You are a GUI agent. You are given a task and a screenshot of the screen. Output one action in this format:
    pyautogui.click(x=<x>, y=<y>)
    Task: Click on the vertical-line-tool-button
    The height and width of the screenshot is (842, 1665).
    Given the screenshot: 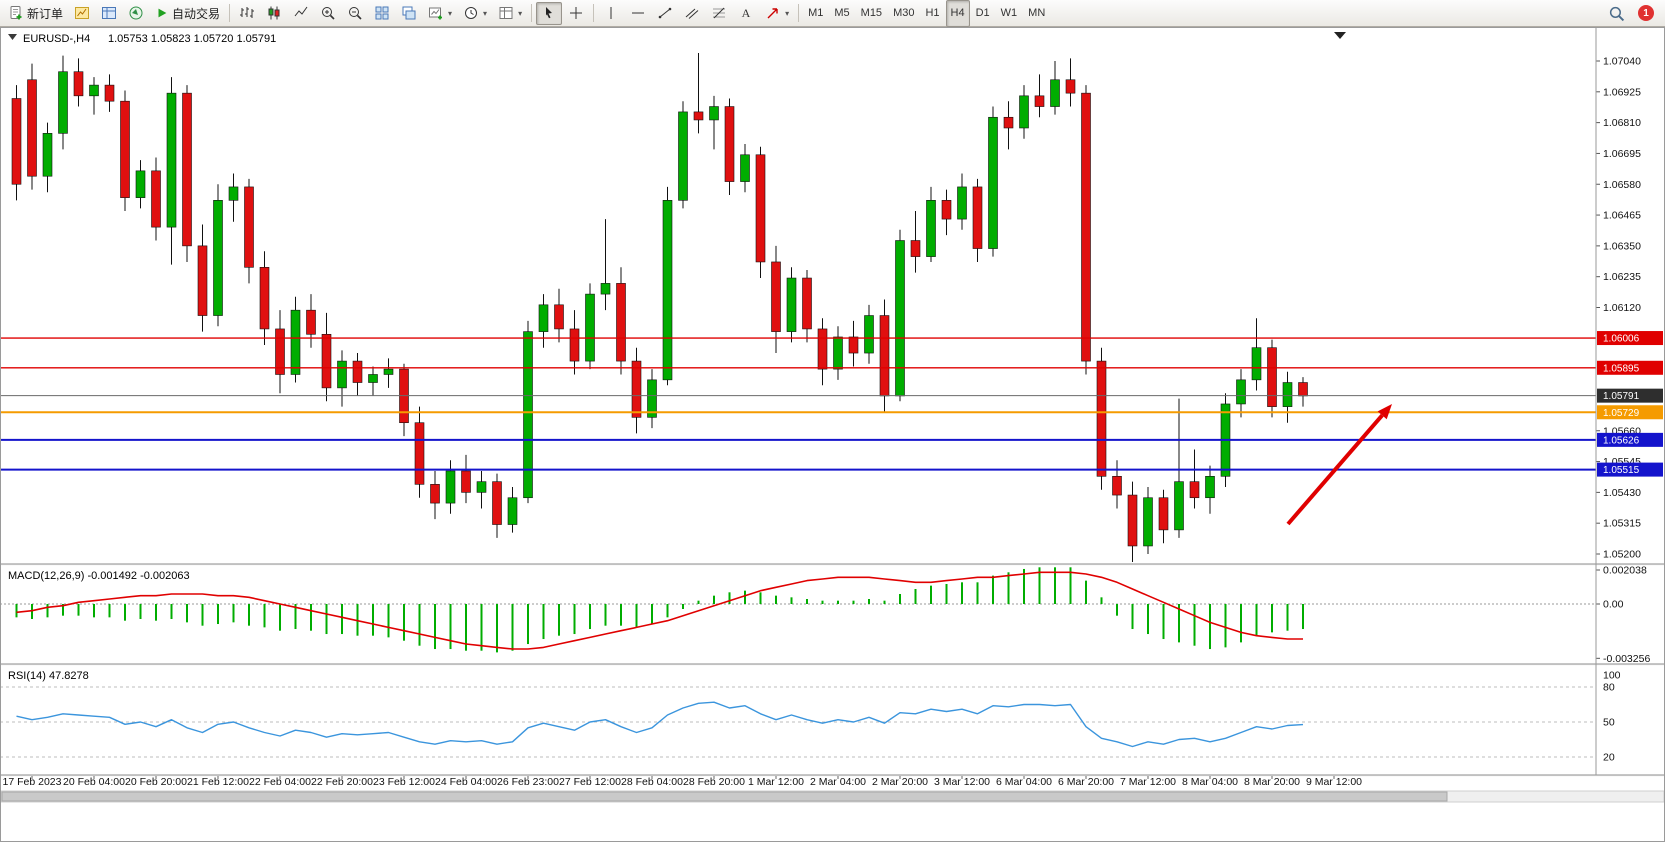 What is the action you would take?
    pyautogui.click(x=611, y=13)
    